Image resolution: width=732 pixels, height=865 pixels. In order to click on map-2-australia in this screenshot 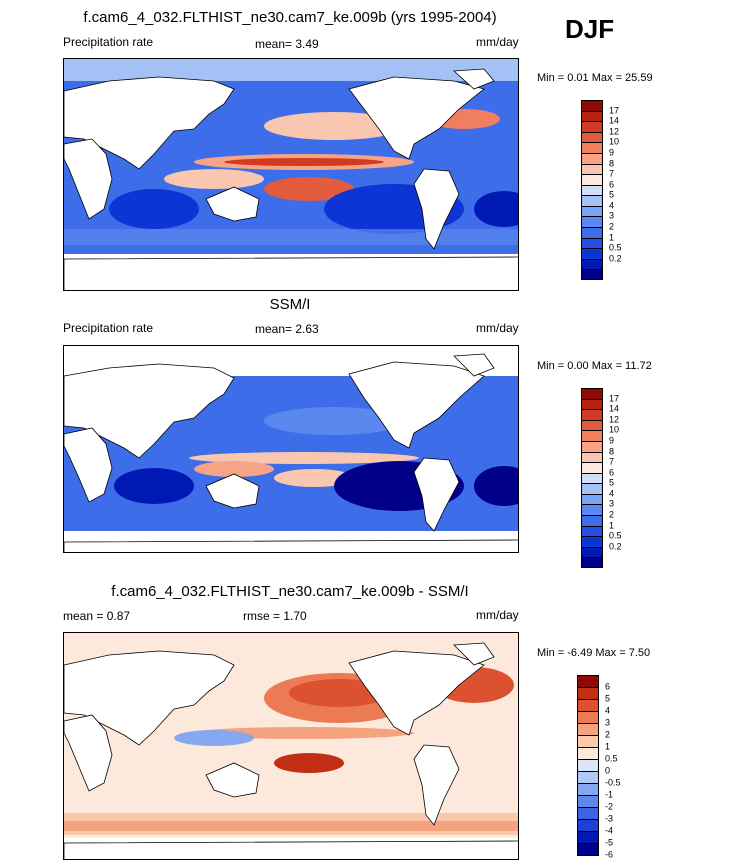, I will do `click(232, 491)`.